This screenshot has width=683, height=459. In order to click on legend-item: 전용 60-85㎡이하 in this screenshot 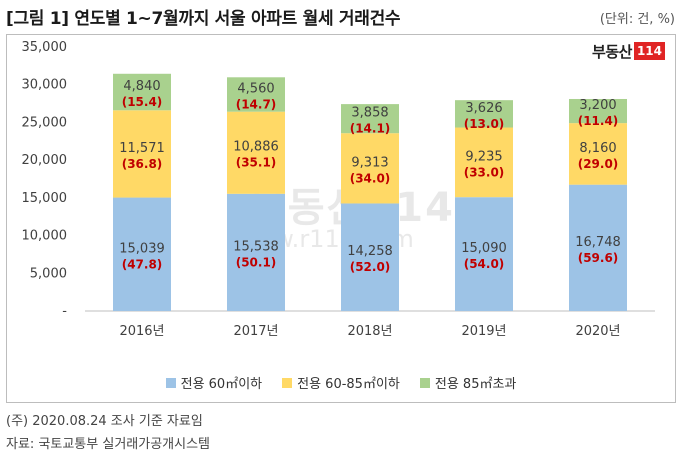, I will do `click(341, 382)`.